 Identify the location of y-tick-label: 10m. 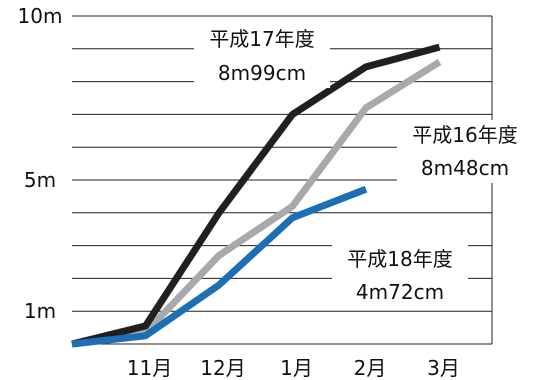
(40, 16).